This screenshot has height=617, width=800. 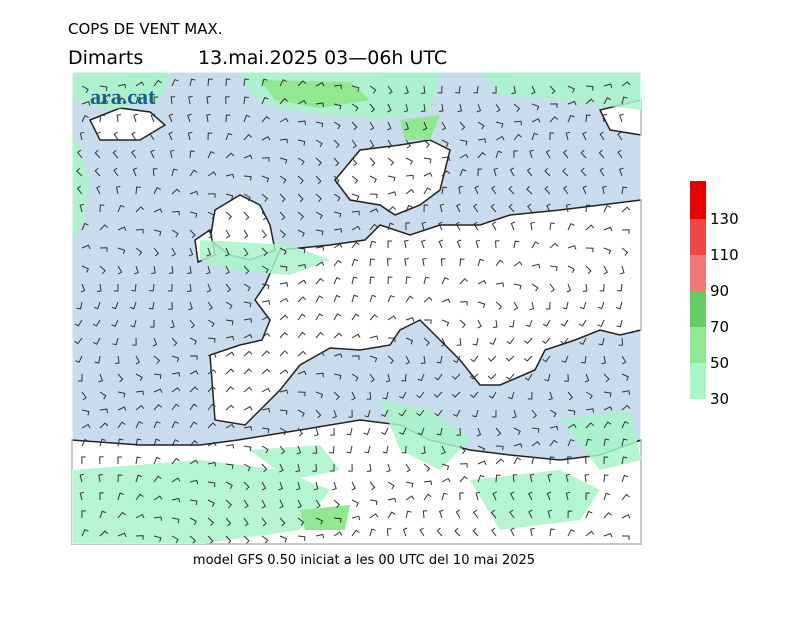 What do you see at coordinates (719, 399) in the screenshot?
I see `legend-tick-label: 30` at bounding box center [719, 399].